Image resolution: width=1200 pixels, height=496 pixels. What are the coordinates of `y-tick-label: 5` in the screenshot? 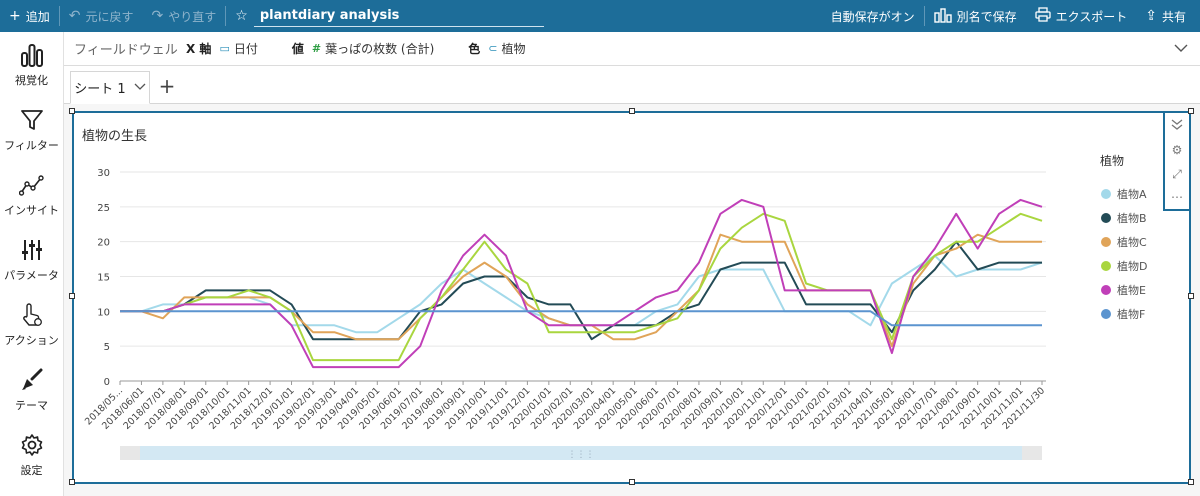 It's located at (107, 347).